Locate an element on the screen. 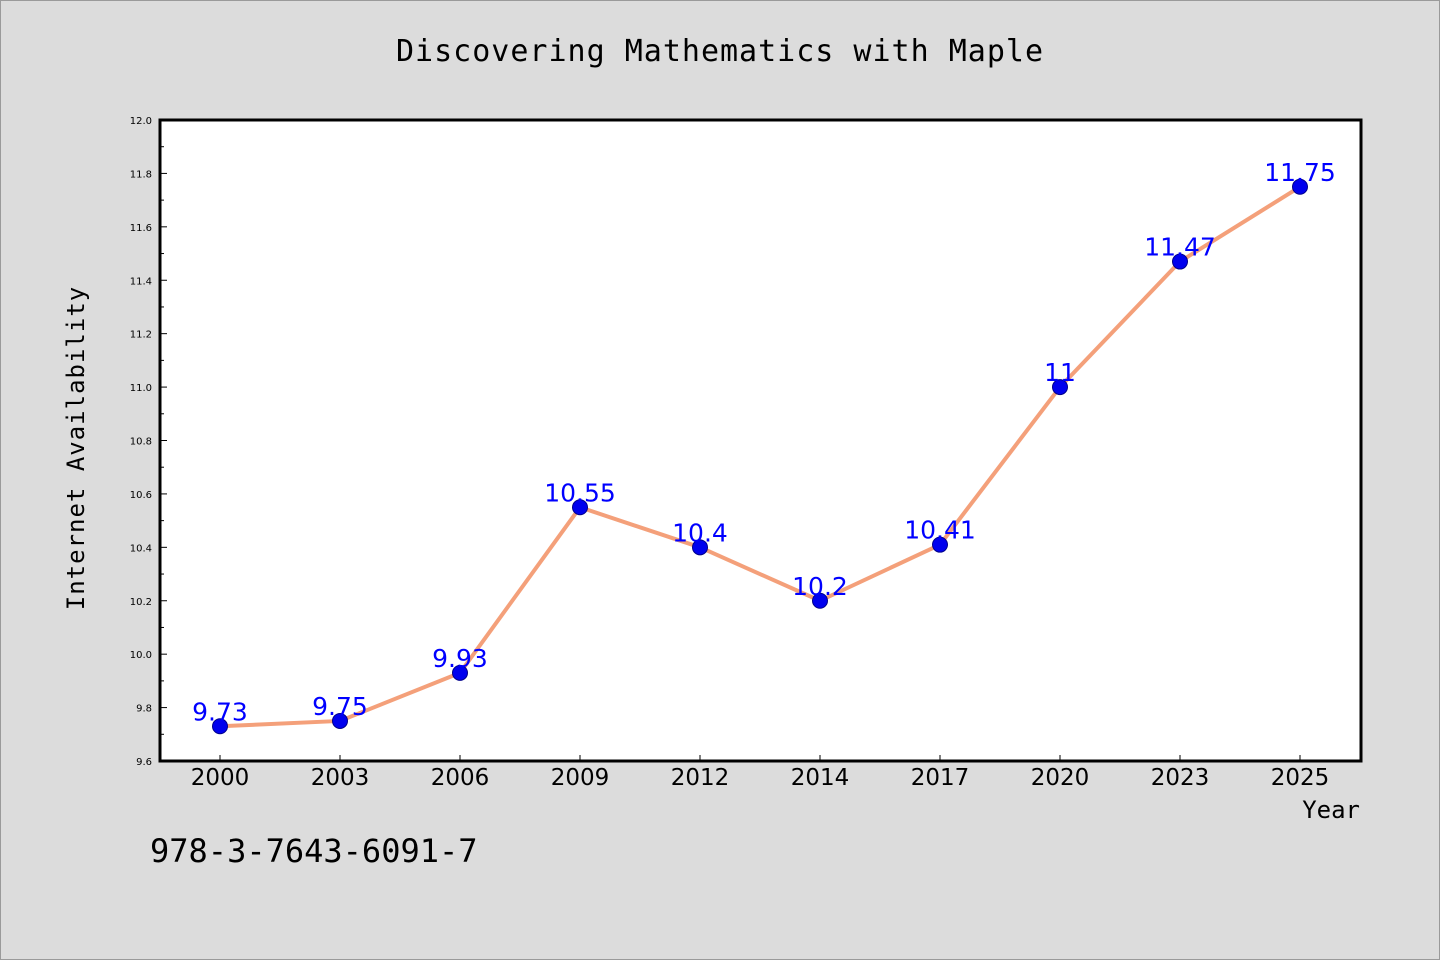  y-tick-label: 9.6 is located at coordinates (144, 762).